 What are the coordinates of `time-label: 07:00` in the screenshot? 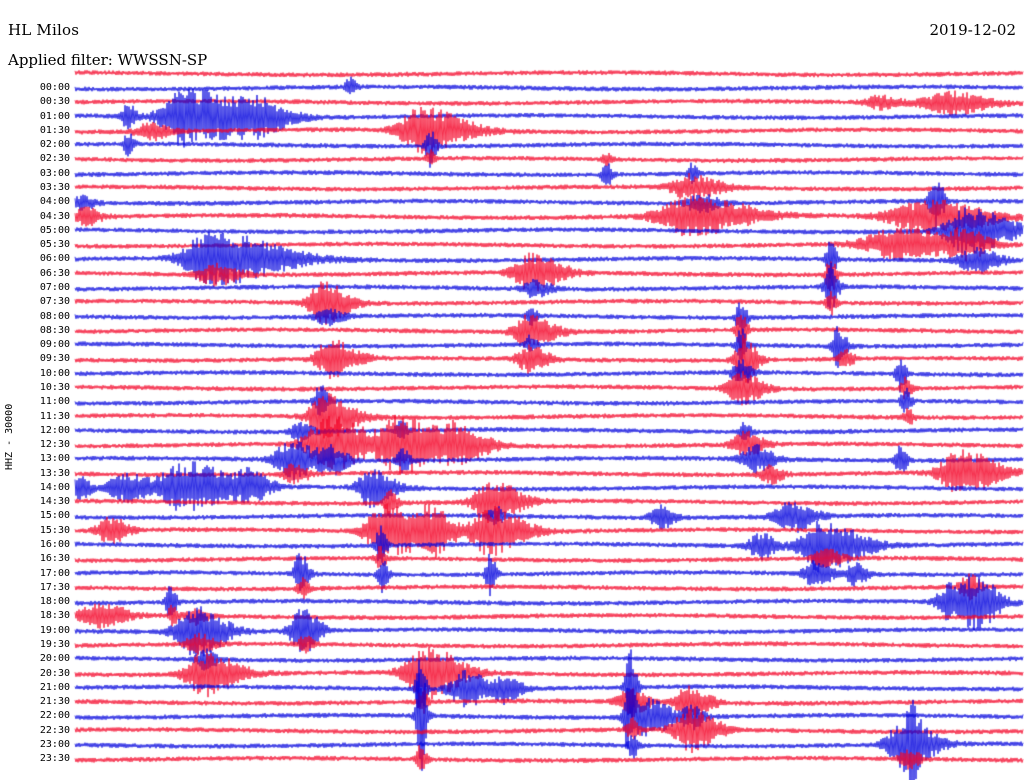 It's located at (54, 287).